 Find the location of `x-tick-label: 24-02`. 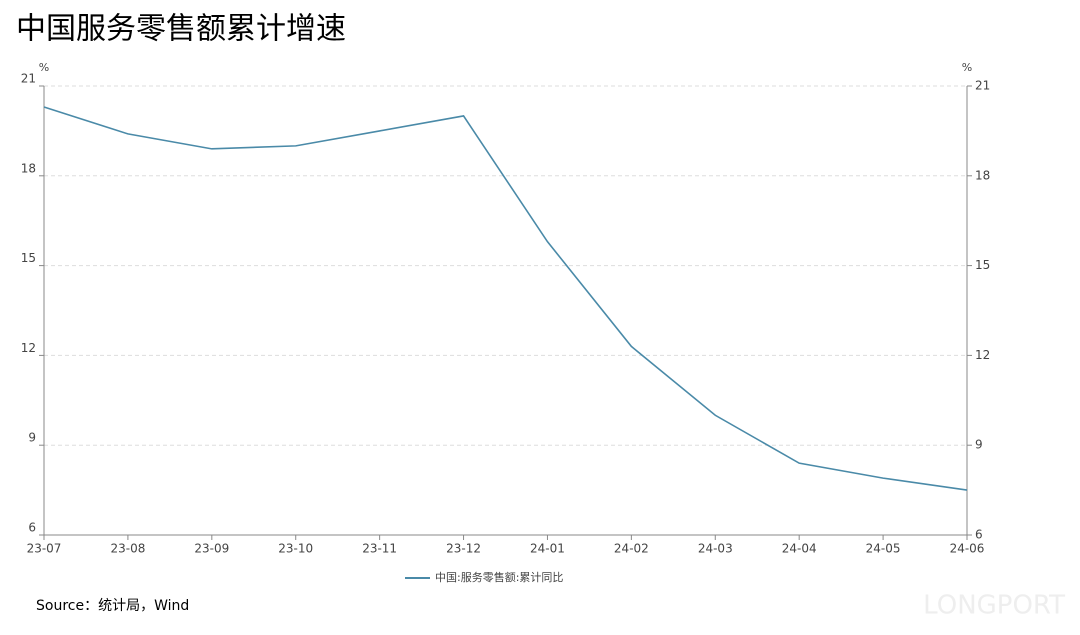

x-tick-label: 24-02 is located at coordinates (631, 549).